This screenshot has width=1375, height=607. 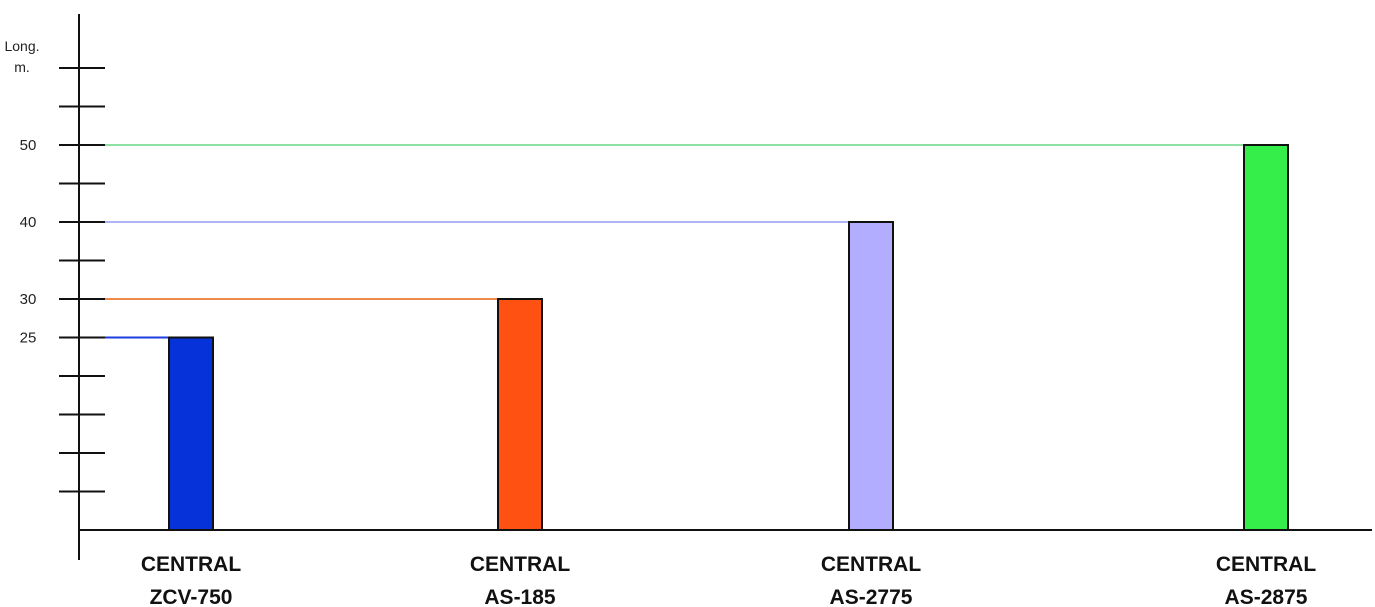 What do you see at coordinates (1266, 596) in the screenshot?
I see `category-label: AS-2875` at bounding box center [1266, 596].